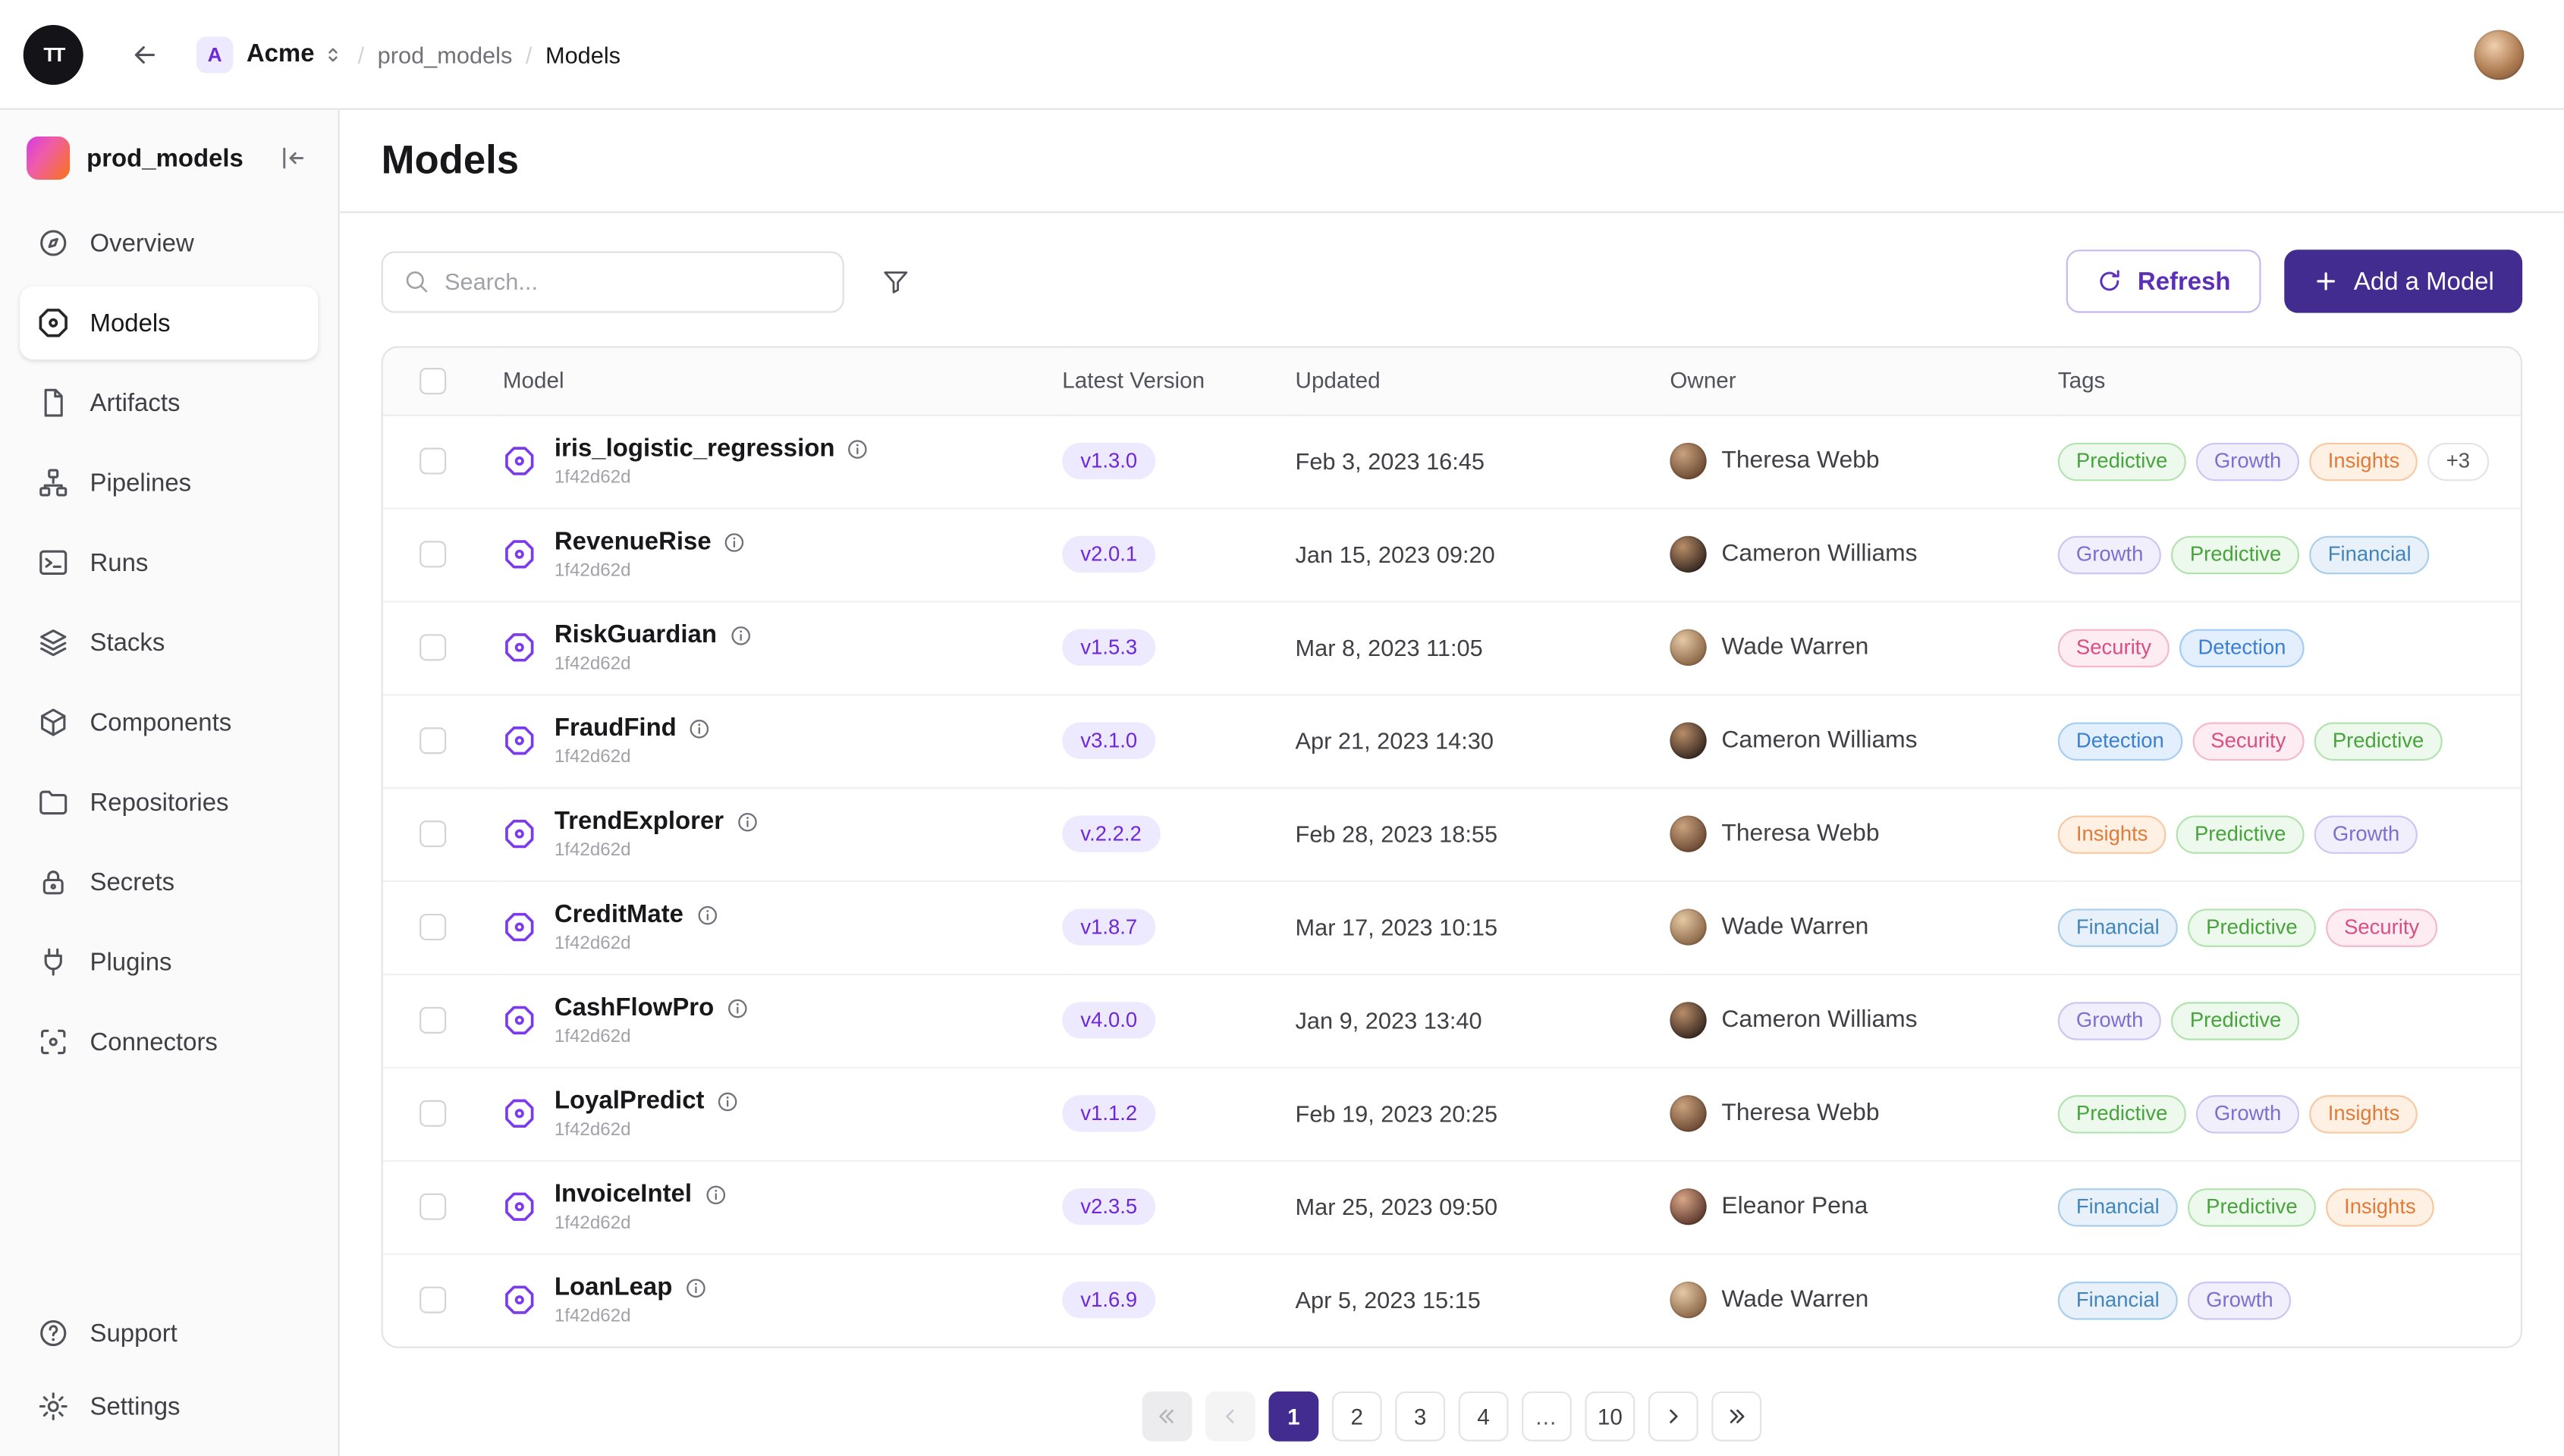  I want to click on column-header-owner: Owner, so click(1864, 381).